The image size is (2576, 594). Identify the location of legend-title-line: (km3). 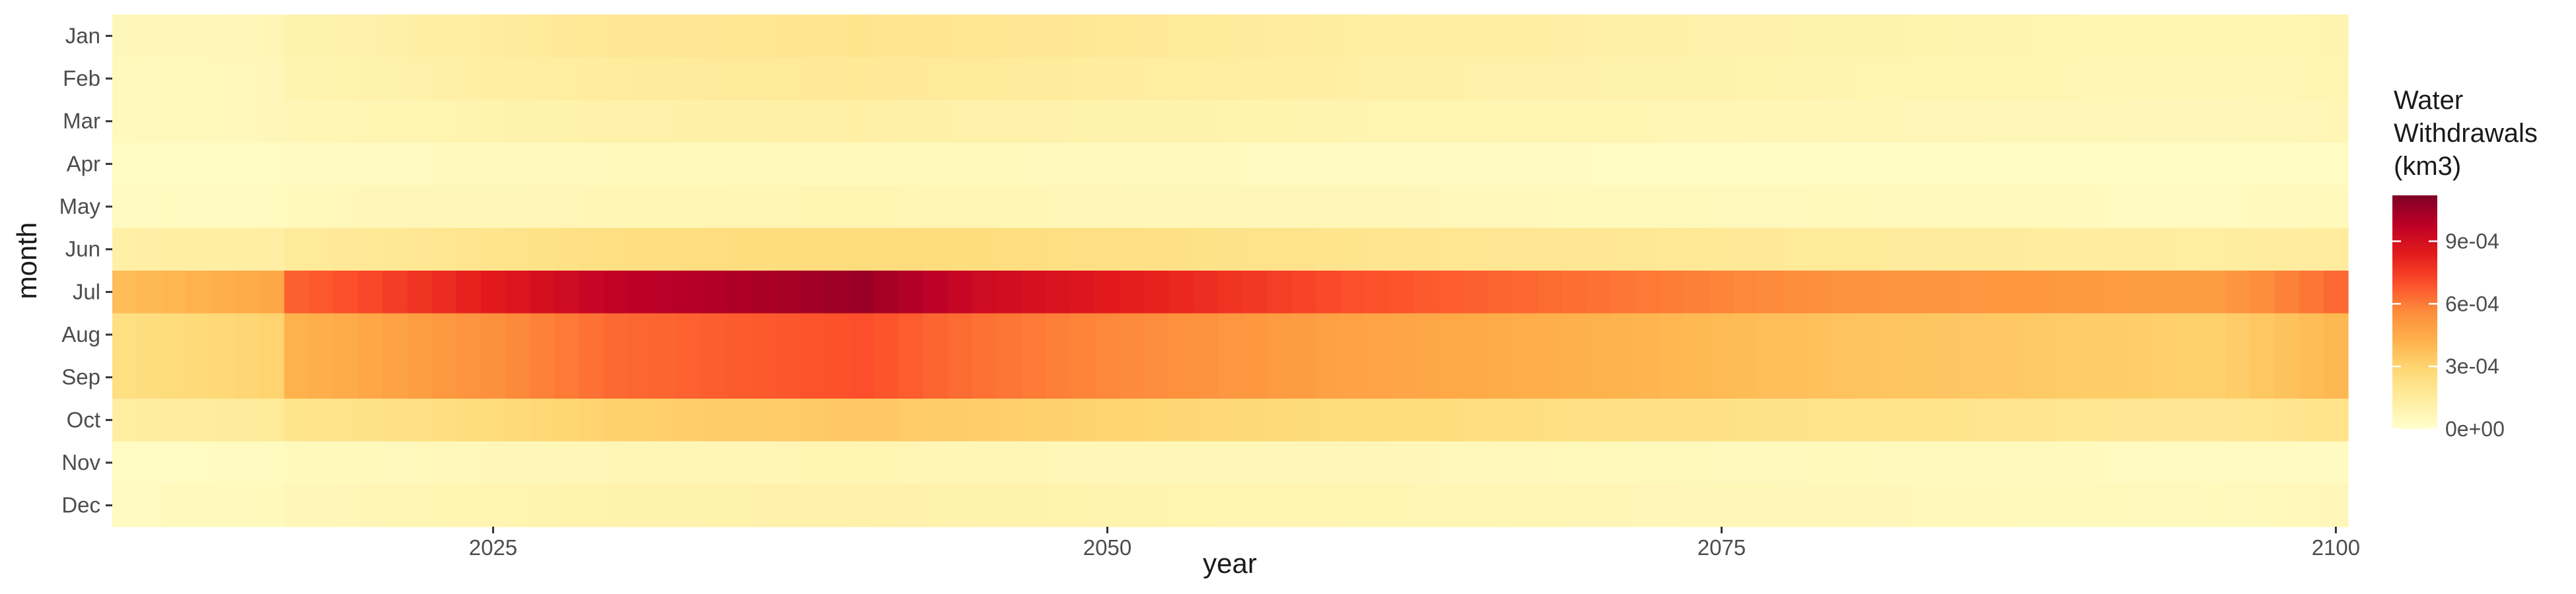
(2428, 166).